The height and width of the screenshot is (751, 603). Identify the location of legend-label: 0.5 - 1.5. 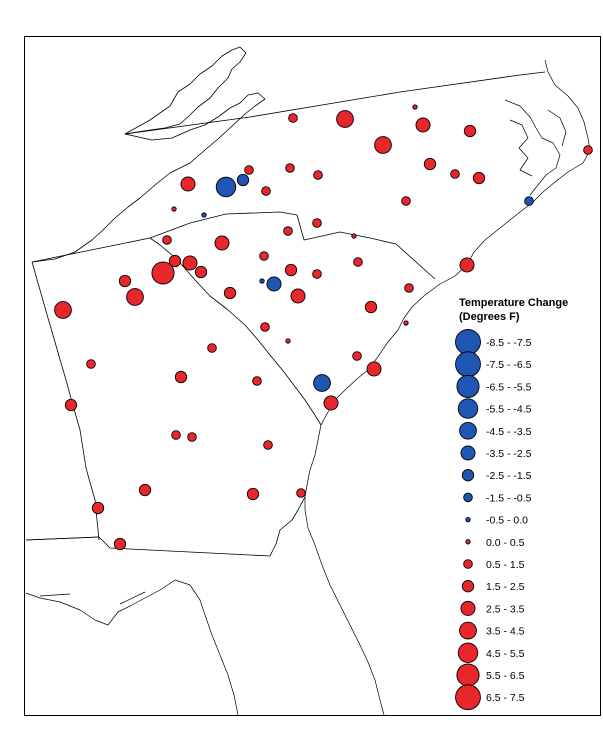
(505, 565).